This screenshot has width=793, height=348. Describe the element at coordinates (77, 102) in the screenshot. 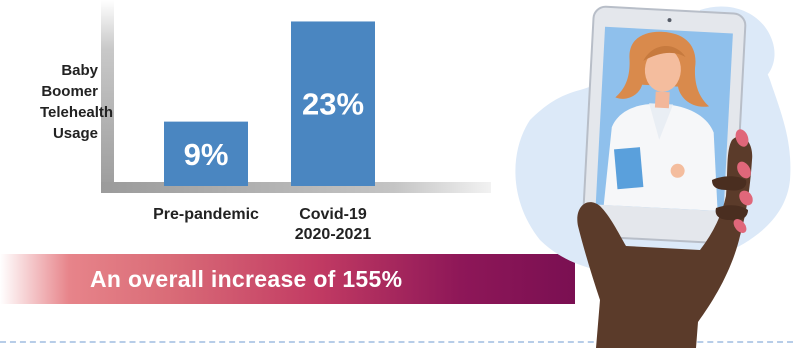

I see `y-axis-label: Baby Boomer Telehealth Usage` at that location.